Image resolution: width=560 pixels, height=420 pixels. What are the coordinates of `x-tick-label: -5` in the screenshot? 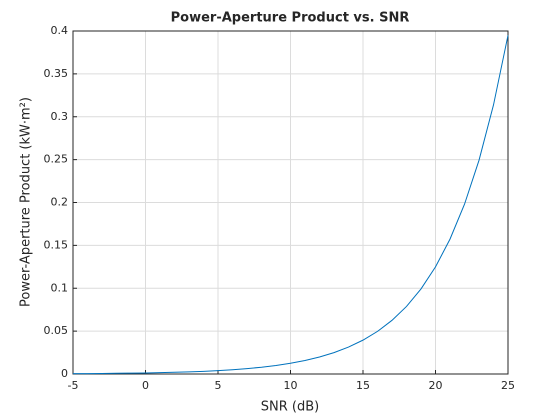 It's located at (73, 385).